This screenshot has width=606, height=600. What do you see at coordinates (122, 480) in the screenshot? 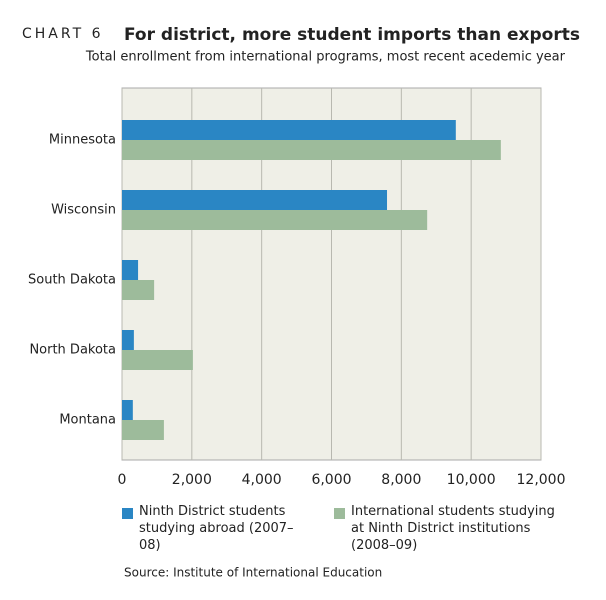
I see `x-tick-label: 0` at bounding box center [122, 480].